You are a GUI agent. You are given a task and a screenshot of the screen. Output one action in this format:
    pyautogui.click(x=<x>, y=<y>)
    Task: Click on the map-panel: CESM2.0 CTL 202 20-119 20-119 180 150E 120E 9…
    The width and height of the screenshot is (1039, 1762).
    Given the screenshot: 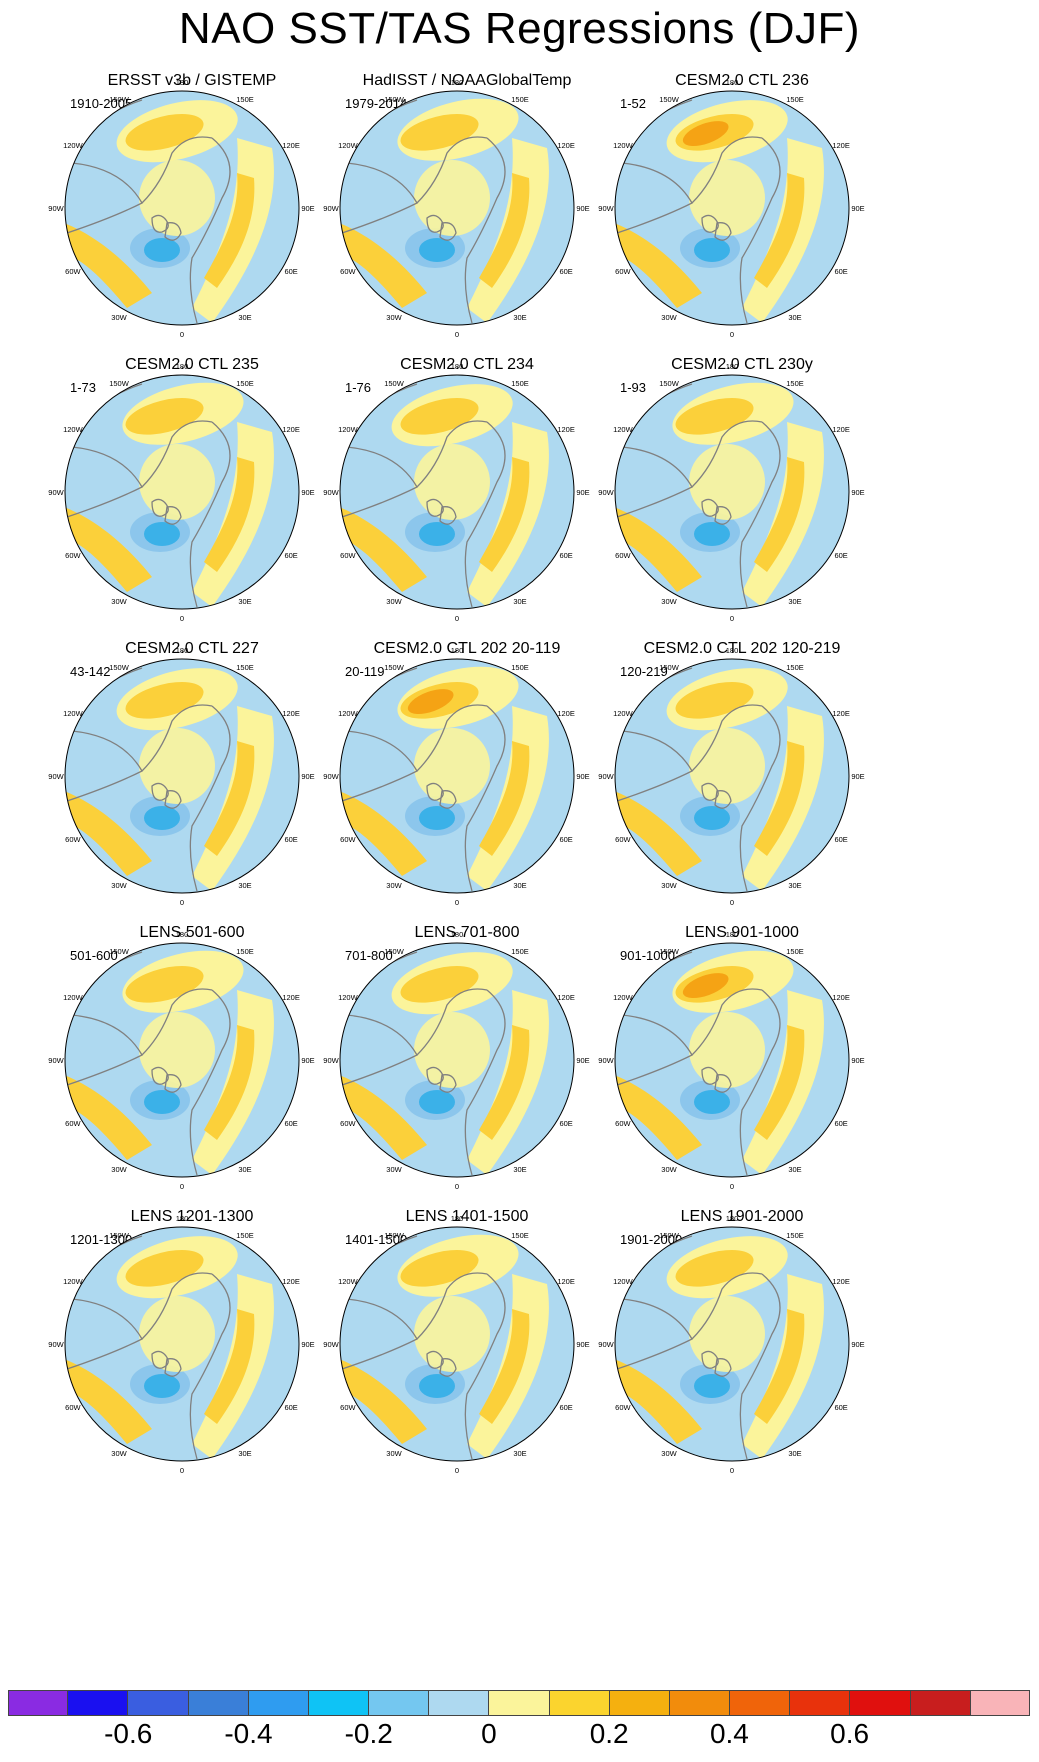 What is the action you would take?
    pyautogui.click(x=480, y=790)
    